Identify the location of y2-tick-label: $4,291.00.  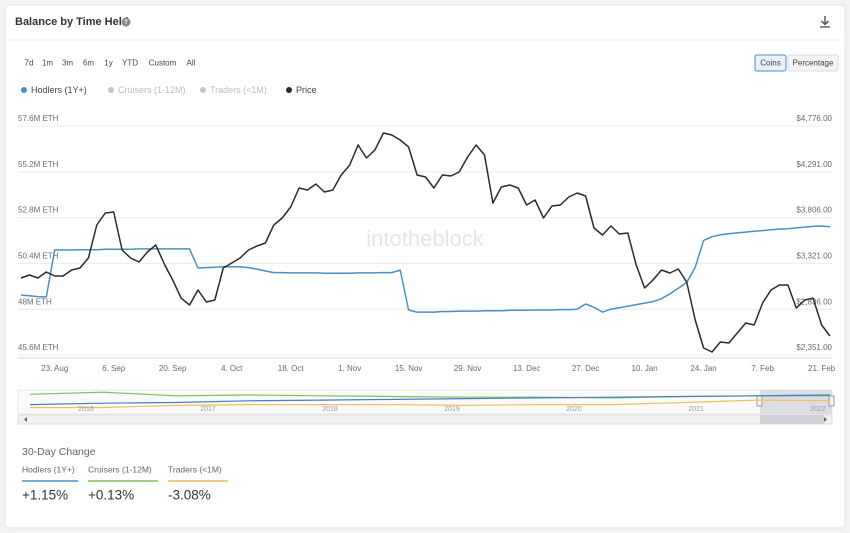
(814, 164).